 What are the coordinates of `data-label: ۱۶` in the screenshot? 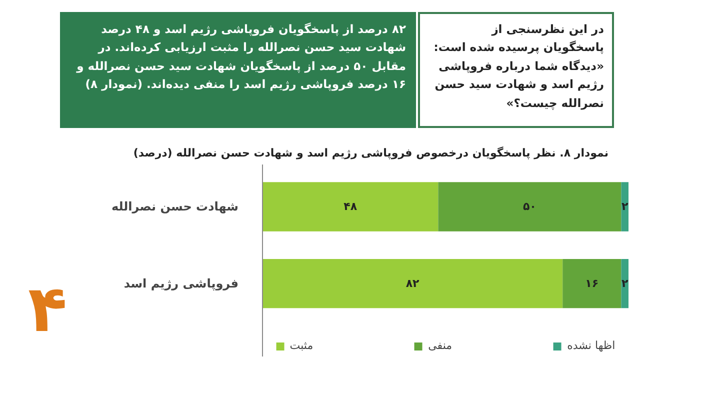 It's located at (592, 283).